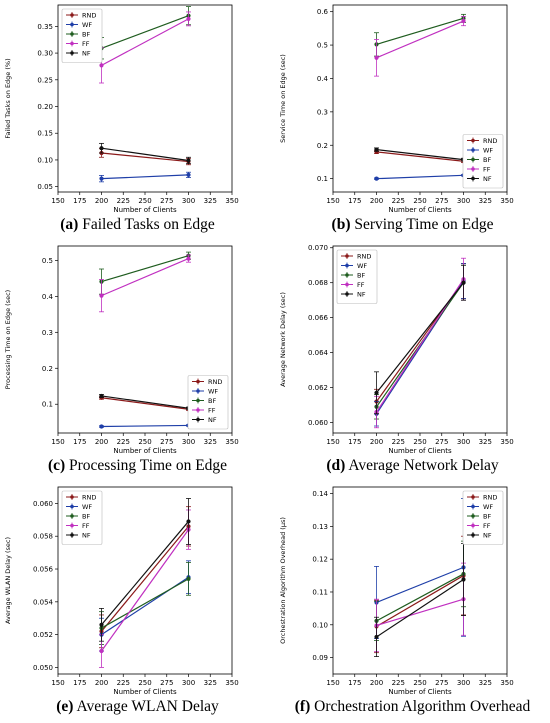  What do you see at coordinates (79, 201) in the screenshot?
I see `x-tick-label: 175` at bounding box center [79, 201].